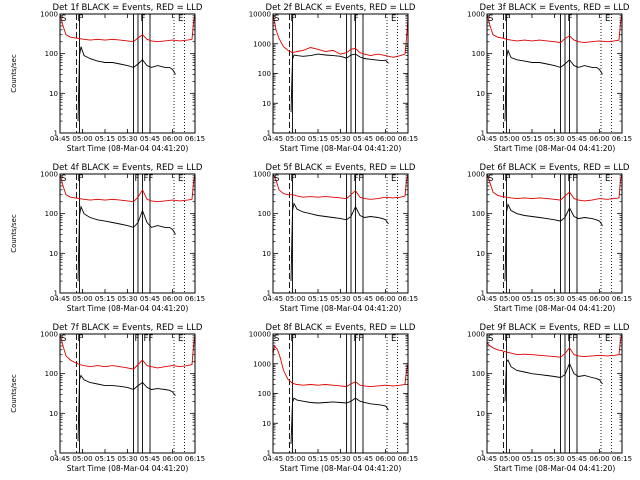 The height and width of the screenshot is (480, 640). Describe the element at coordinates (555, 8) in the screenshot. I see `chart-title: Det 3f BLACK = Events, RED = LLD` at that location.